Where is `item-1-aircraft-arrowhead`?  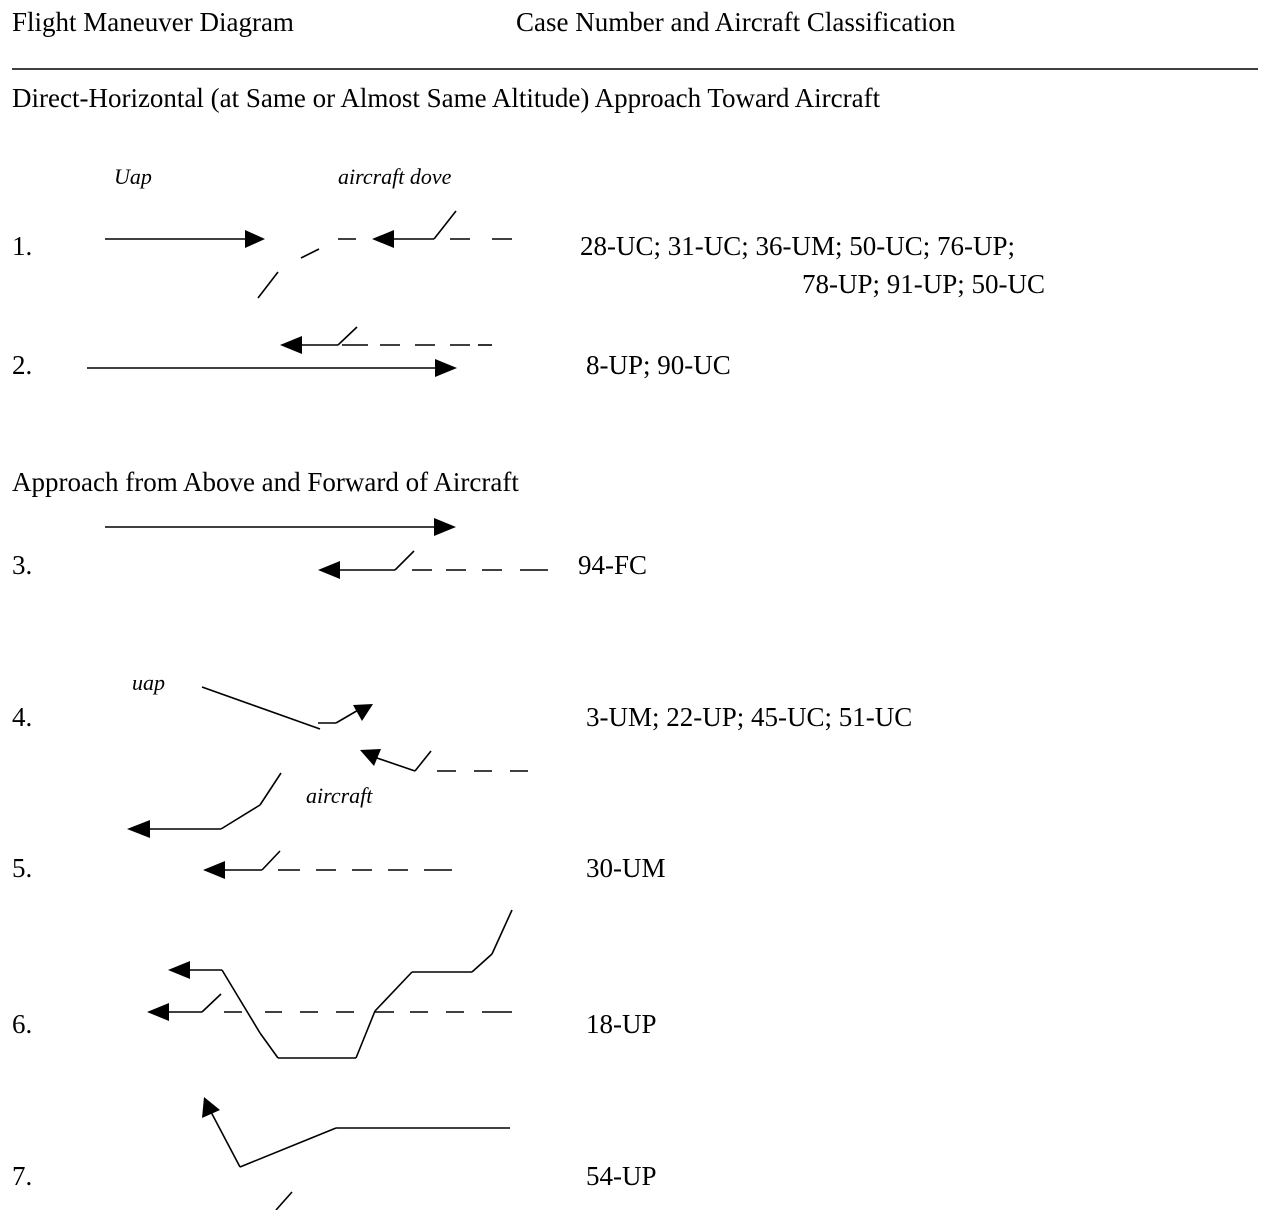
item-1-aircraft-arrowhead is located at coordinates (383, 239).